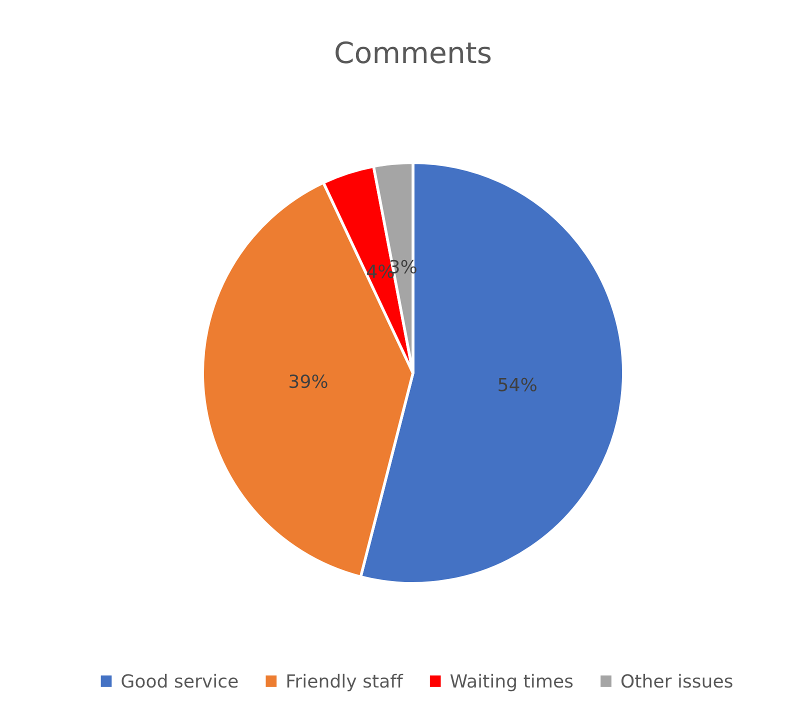 The image size is (802, 722). Describe the element at coordinates (180, 681) in the screenshot. I see `legend-label: Good service` at that location.